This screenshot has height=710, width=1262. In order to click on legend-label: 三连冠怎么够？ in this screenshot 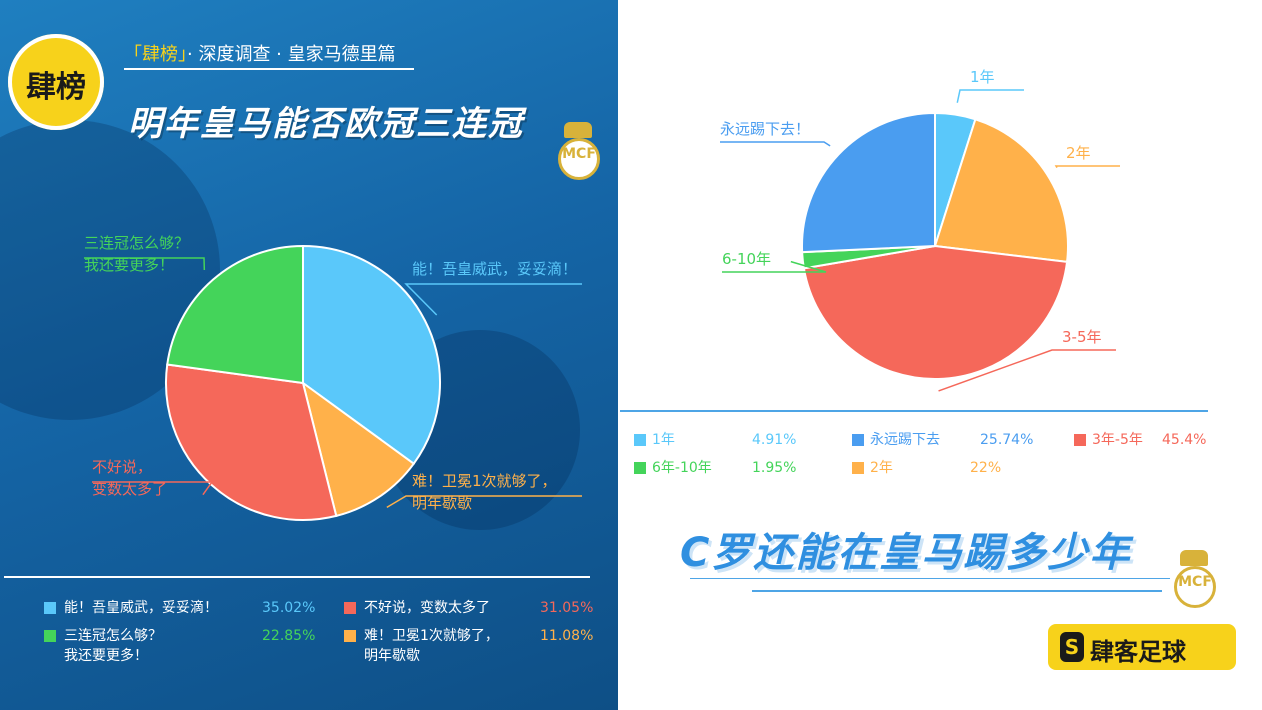, I will do `click(113, 636)`.